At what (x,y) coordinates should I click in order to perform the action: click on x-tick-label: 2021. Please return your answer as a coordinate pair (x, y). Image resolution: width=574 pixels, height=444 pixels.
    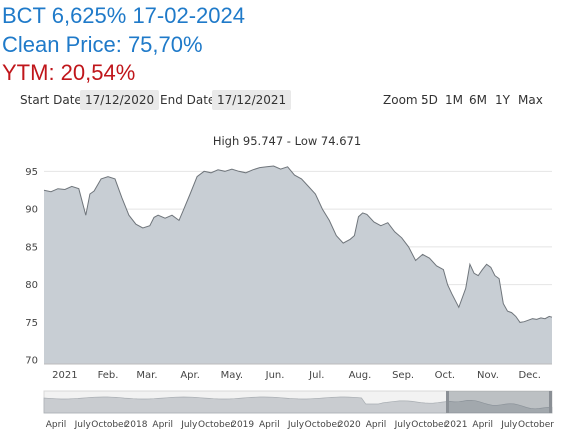
    Looking at the image, I should click on (64, 375).